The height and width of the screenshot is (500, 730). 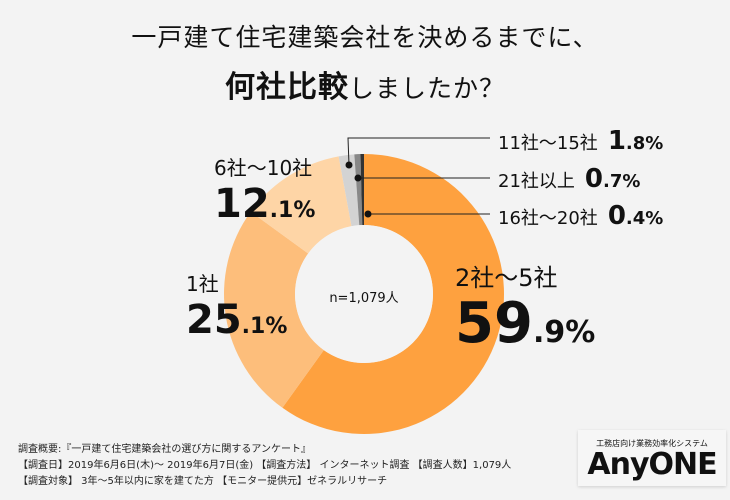 What do you see at coordinates (644, 218) in the screenshot?
I see `value-dec: .4%` at bounding box center [644, 218].